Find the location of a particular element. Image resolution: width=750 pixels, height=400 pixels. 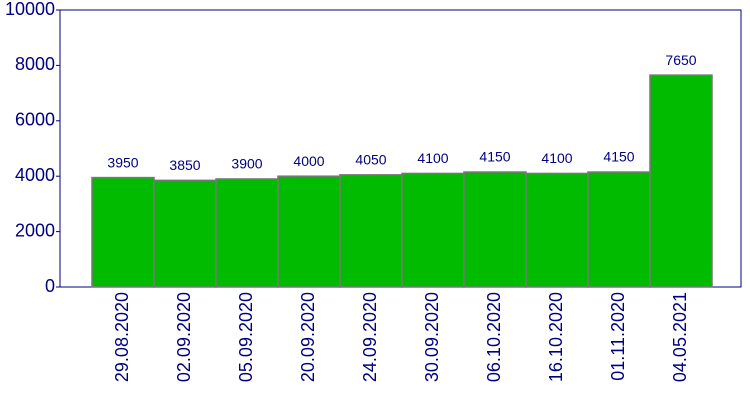

value-label: 3850 is located at coordinates (184, 165).